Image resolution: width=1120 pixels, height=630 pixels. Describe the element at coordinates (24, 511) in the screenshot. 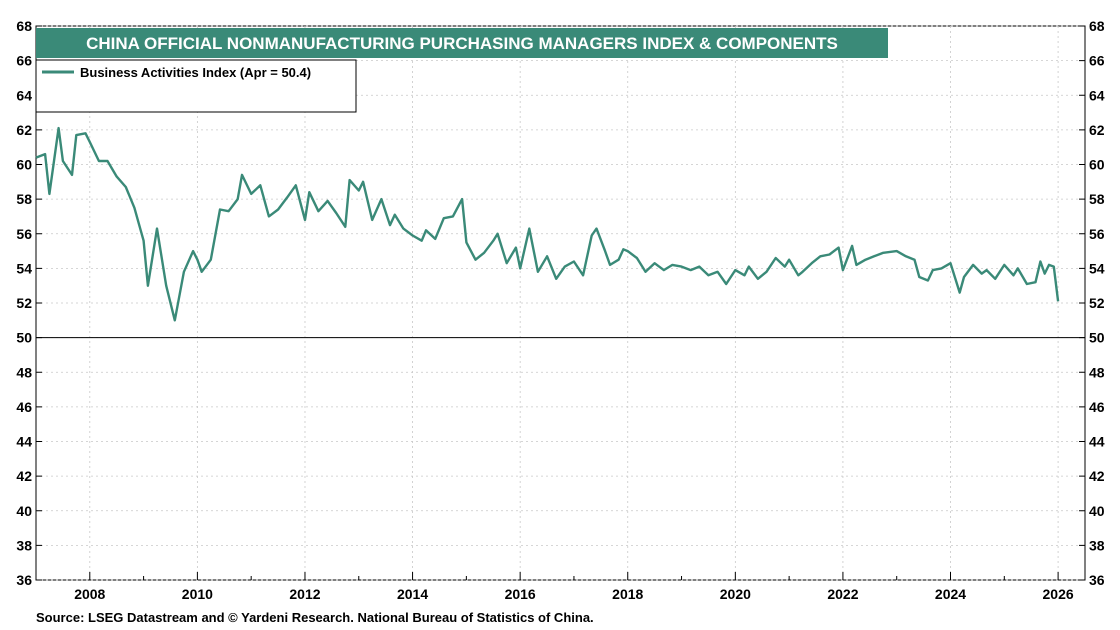

I see `y-tick-label-left: 40` at that location.